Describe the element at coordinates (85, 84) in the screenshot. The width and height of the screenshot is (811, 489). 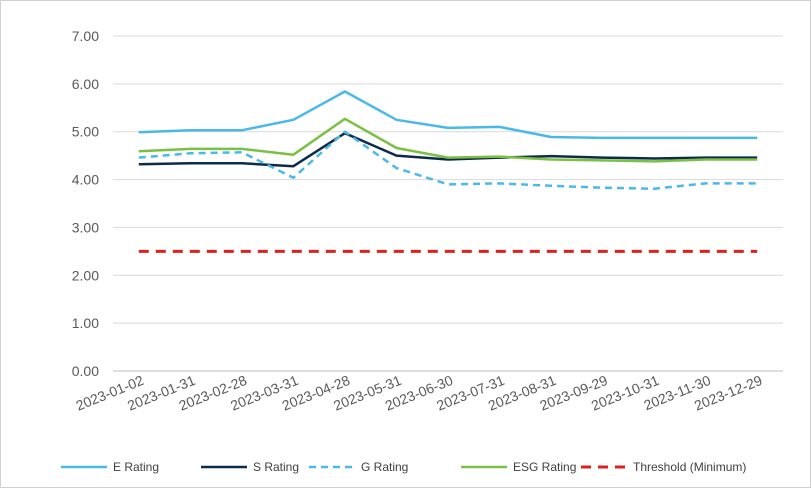
I see `y-tick-label: 6.00` at that location.